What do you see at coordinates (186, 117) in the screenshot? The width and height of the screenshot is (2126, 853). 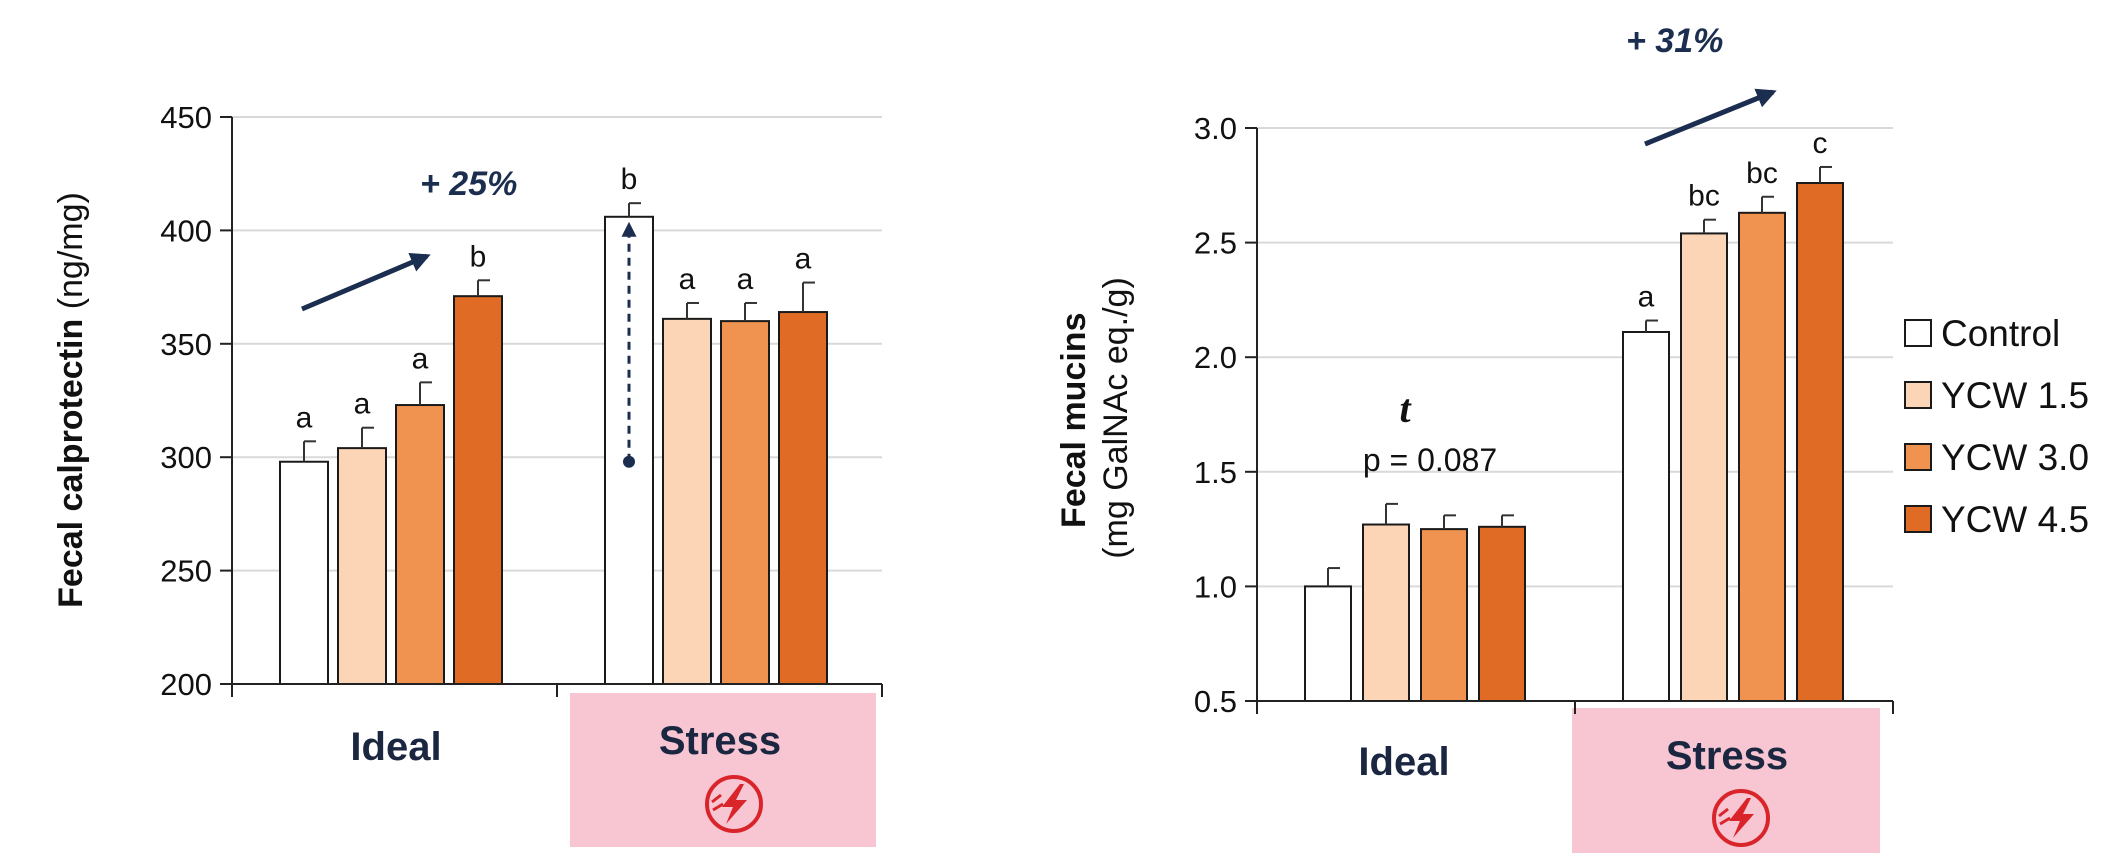 I see `y-tick-label: 450` at bounding box center [186, 117].